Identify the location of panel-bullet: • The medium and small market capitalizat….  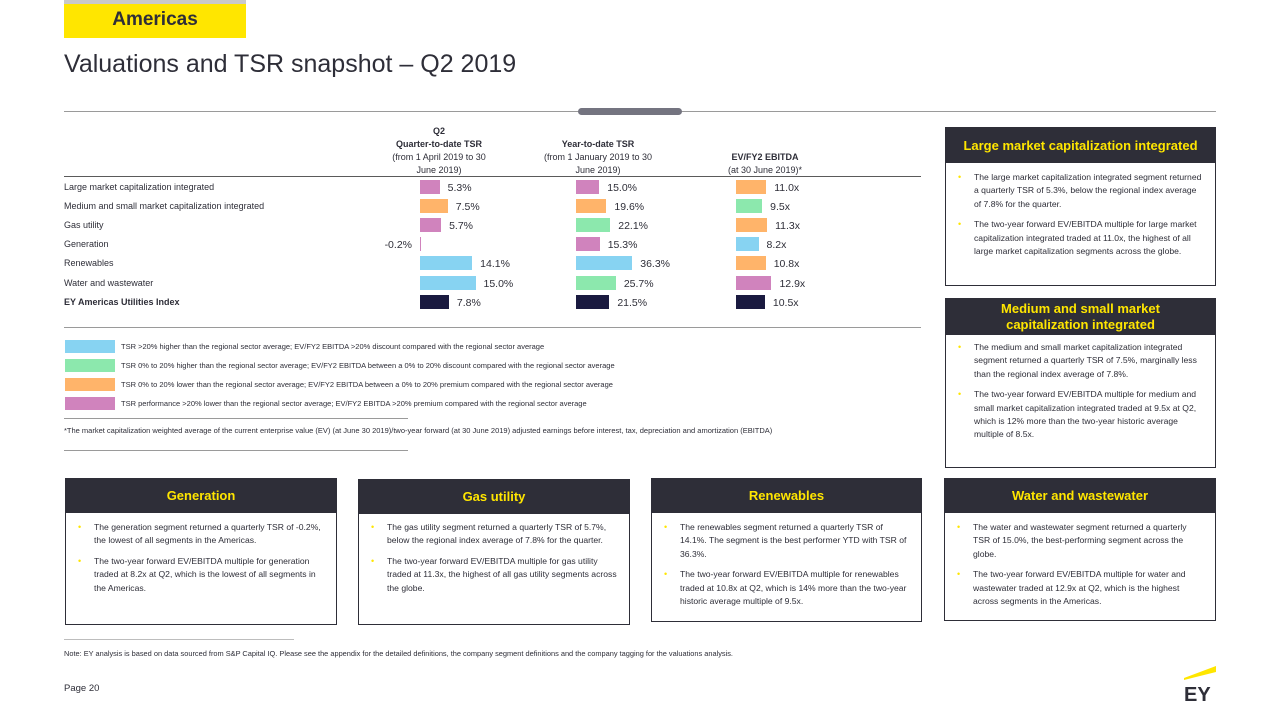
(1079, 361).